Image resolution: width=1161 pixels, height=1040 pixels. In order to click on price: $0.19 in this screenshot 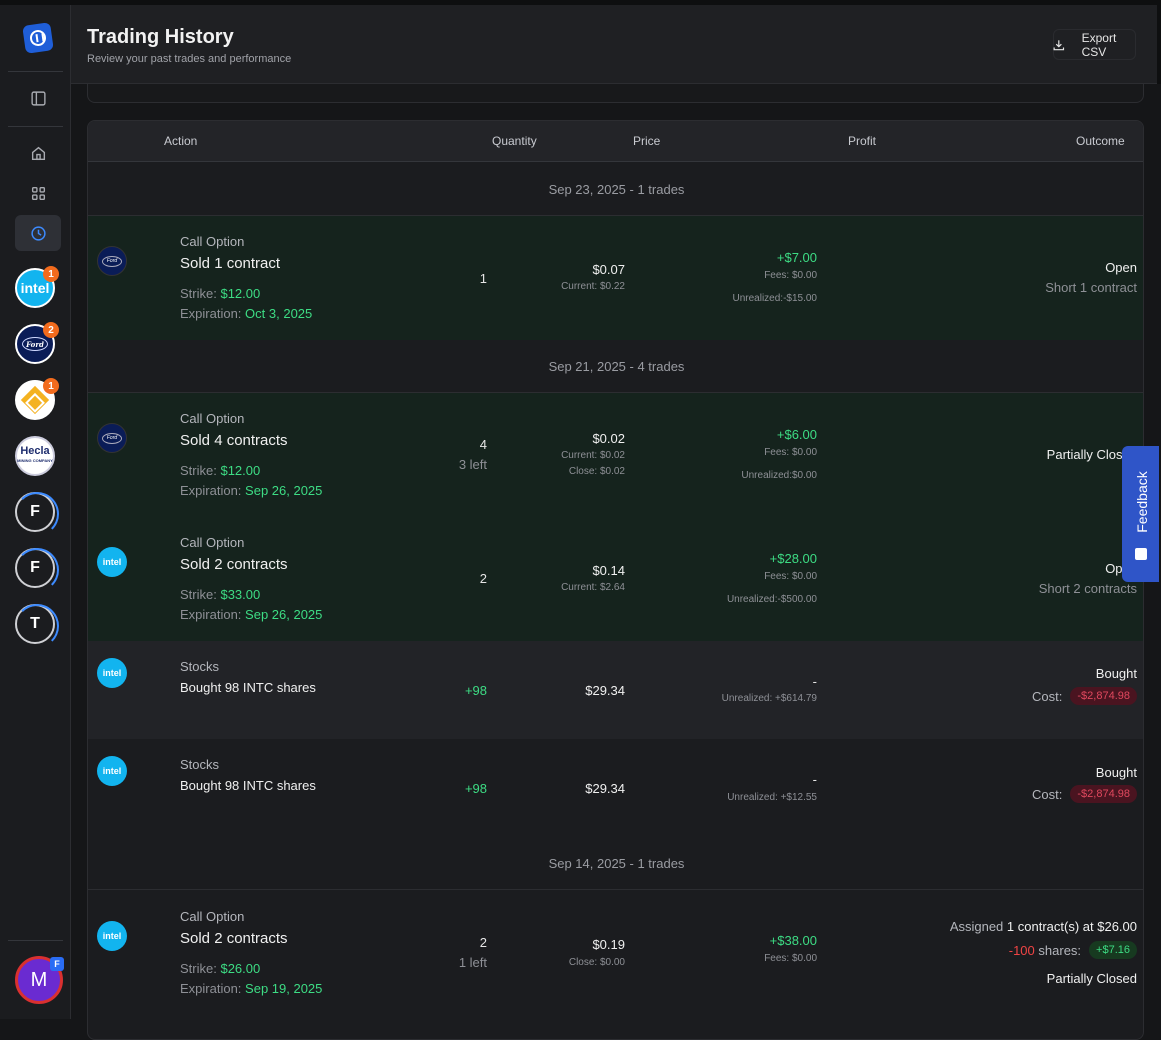, I will do `click(608, 944)`.